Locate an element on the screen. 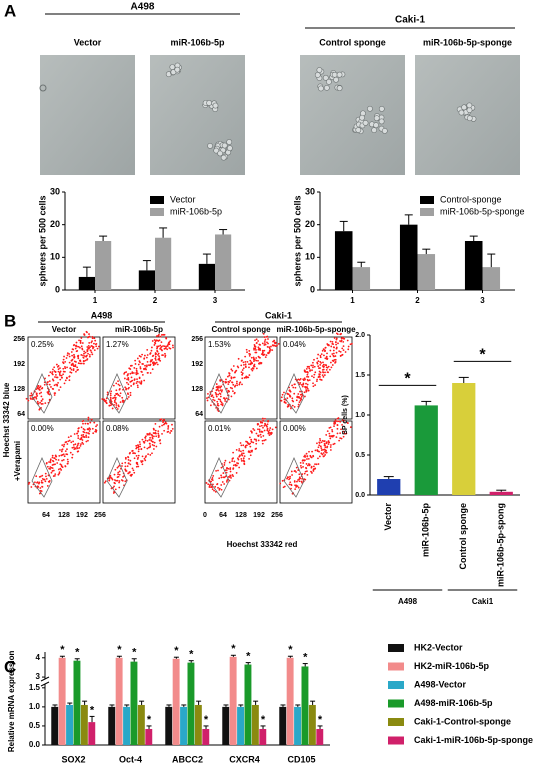 This screenshot has height=774, width=550. legend-label: A498-miR-106b-5p is located at coordinates (453, 703).